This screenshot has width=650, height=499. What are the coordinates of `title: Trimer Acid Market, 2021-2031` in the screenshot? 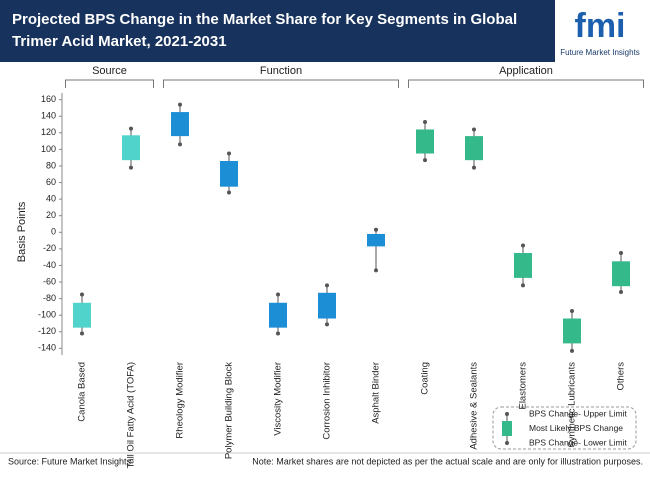 It's located at (119, 41).